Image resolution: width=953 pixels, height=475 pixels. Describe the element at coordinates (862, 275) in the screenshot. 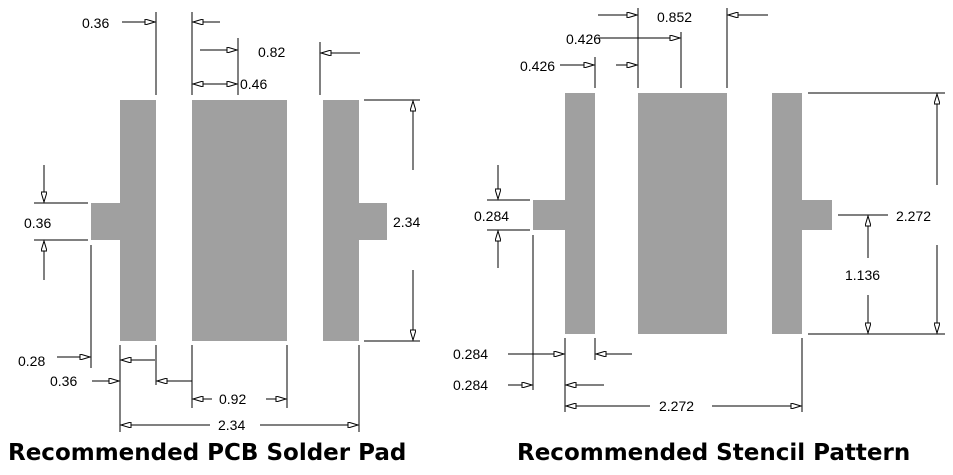

I see `stencil-tab-offset-label: 1.136` at that location.